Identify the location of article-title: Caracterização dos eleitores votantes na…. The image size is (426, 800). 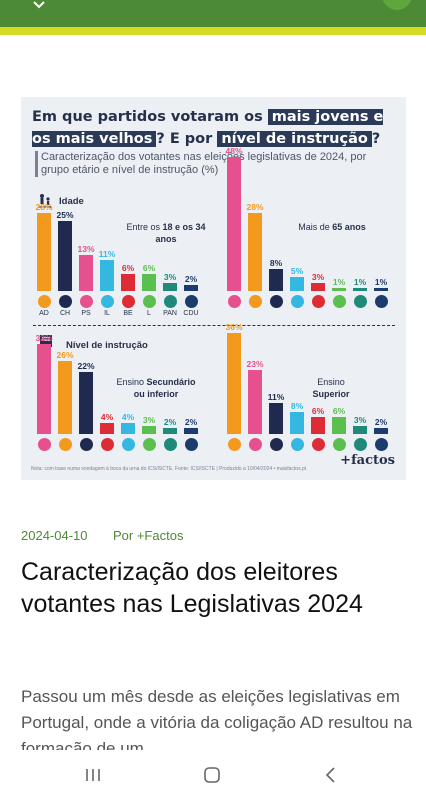
(192, 588).